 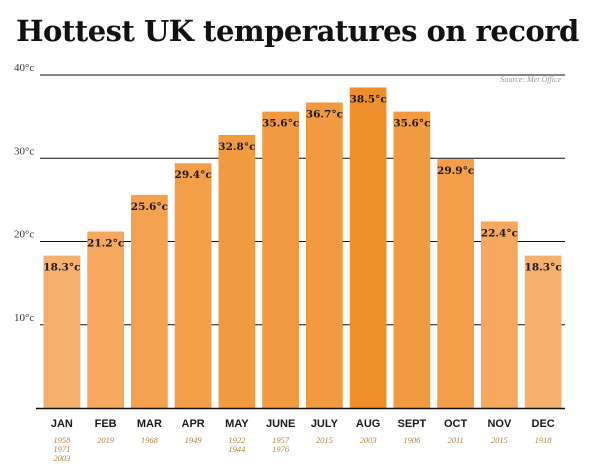 I want to click on value-label: 29.9°c, so click(x=455, y=171).